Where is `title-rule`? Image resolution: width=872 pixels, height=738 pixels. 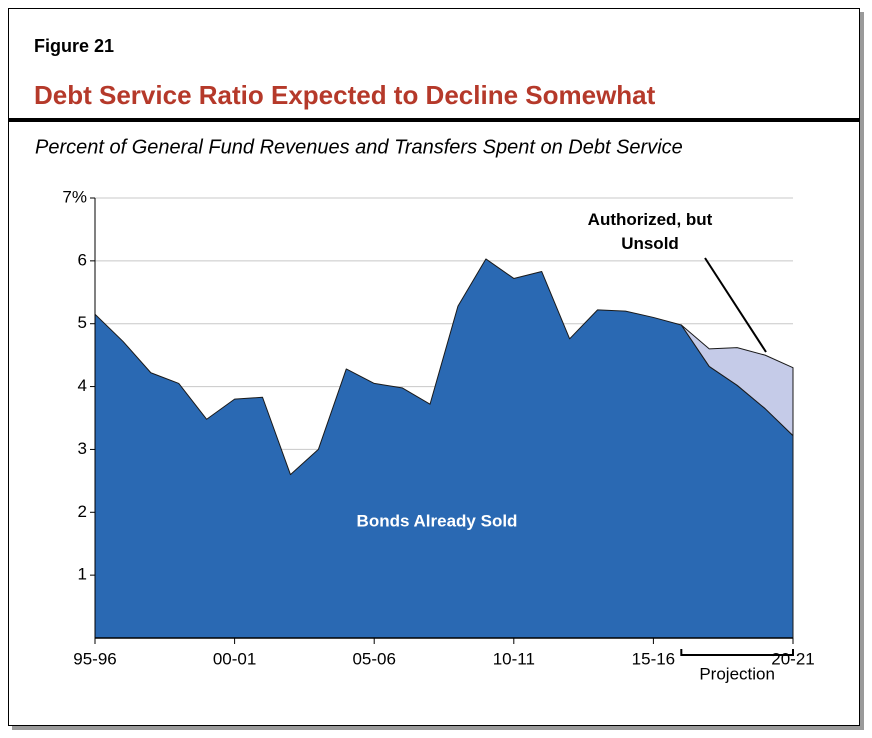
title-rule is located at coordinates (434, 120).